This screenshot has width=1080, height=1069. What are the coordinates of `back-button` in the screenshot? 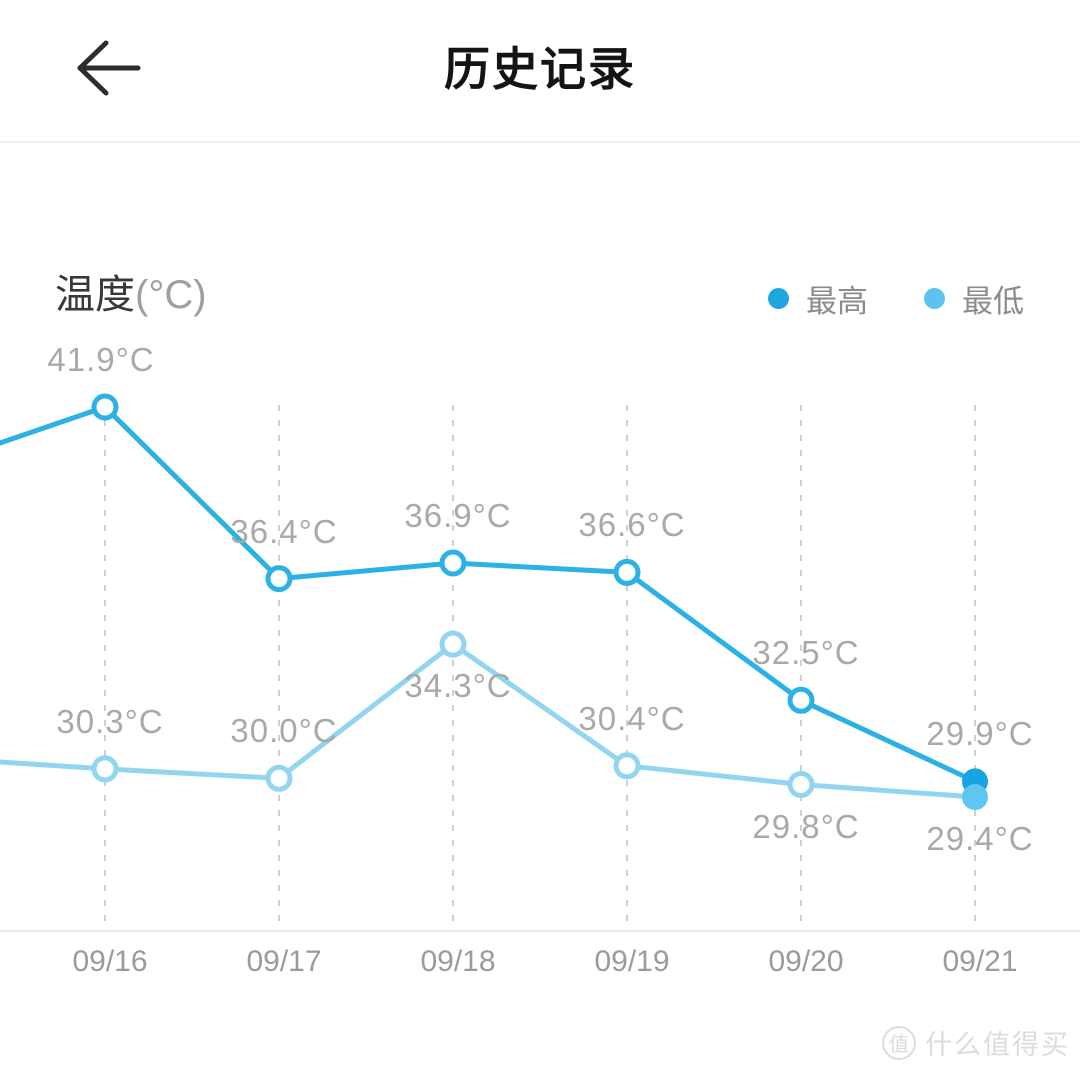 It's located at (108, 68).